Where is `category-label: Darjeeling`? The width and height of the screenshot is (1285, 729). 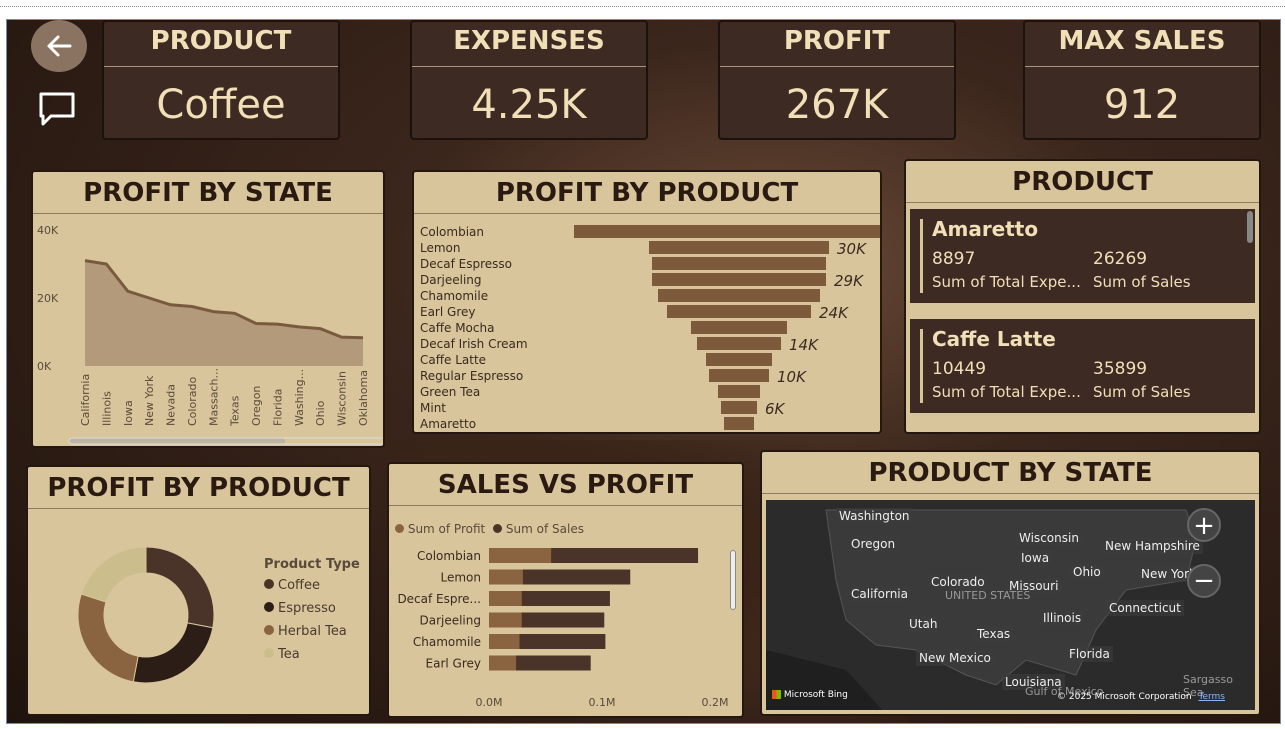 category-label: Darjeeling is located at coordinates (450, 621).